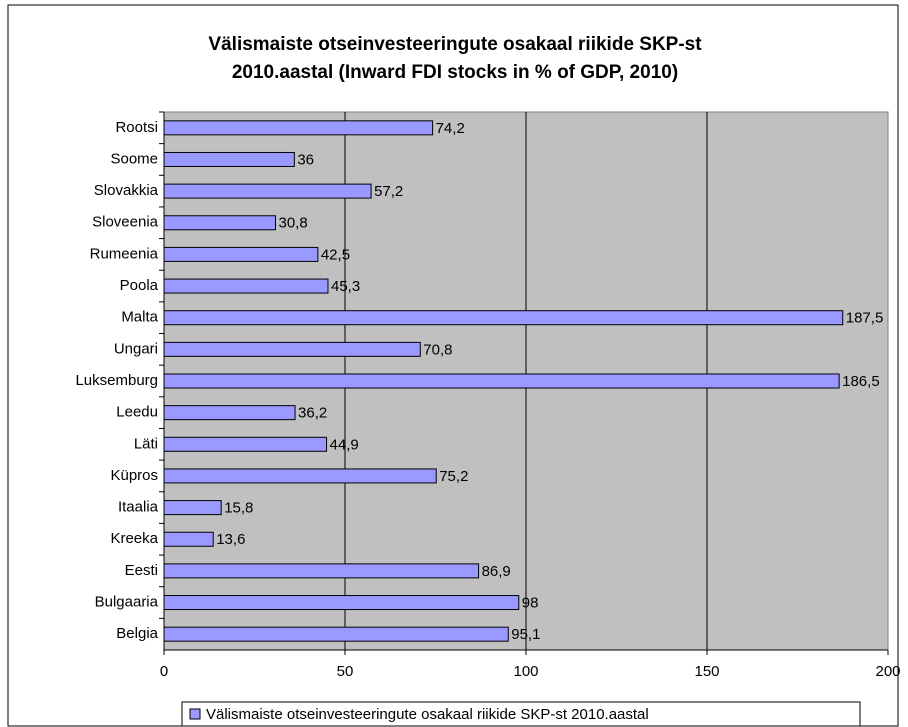  I want to click on y-tick-label: Küpros, so click(134, 475).